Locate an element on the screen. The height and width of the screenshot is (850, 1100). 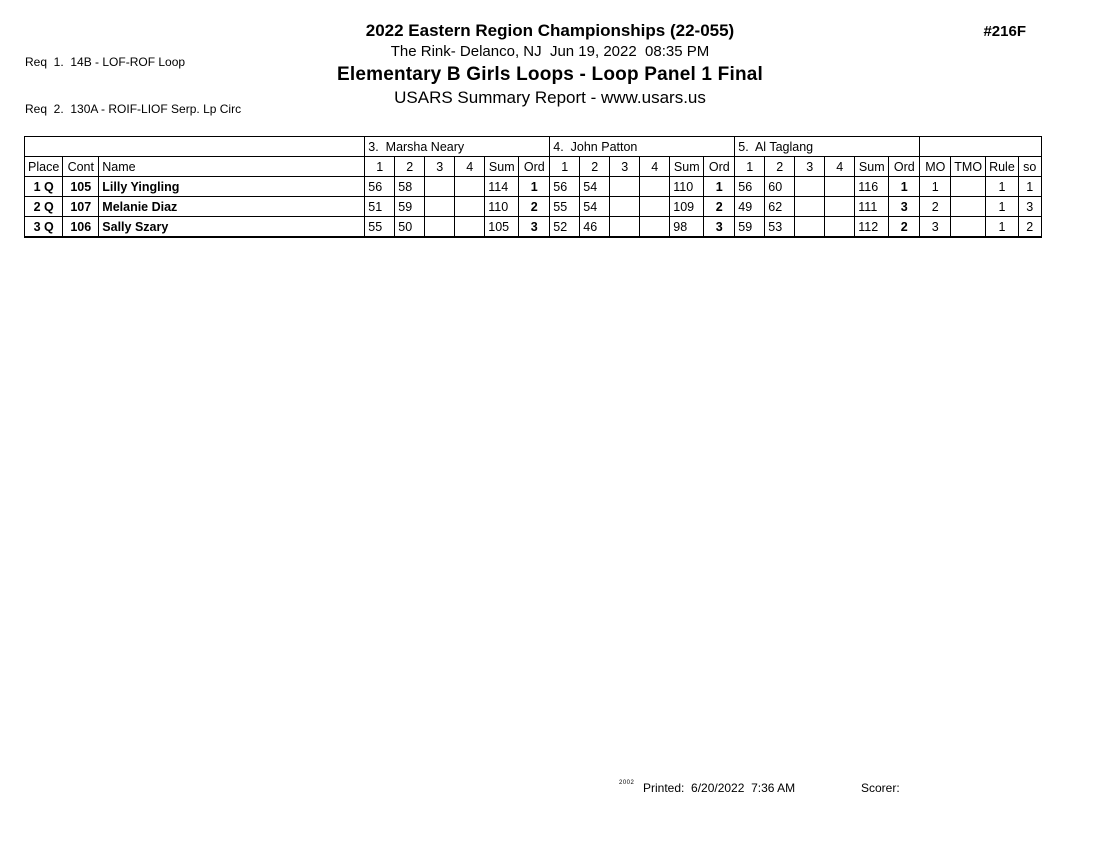
col-header-rule: Rule is located at coordinates (1002, 166).